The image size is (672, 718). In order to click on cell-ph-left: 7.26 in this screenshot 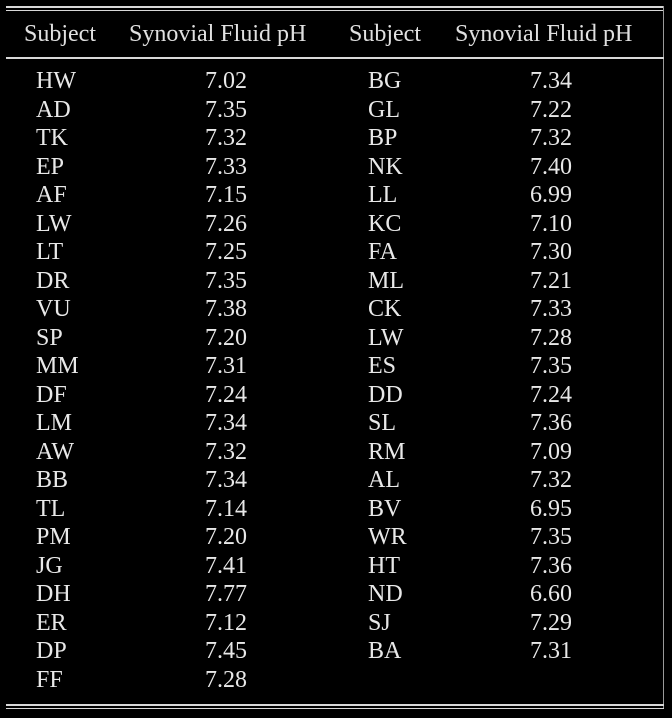, I will do `click(226, 223)`.